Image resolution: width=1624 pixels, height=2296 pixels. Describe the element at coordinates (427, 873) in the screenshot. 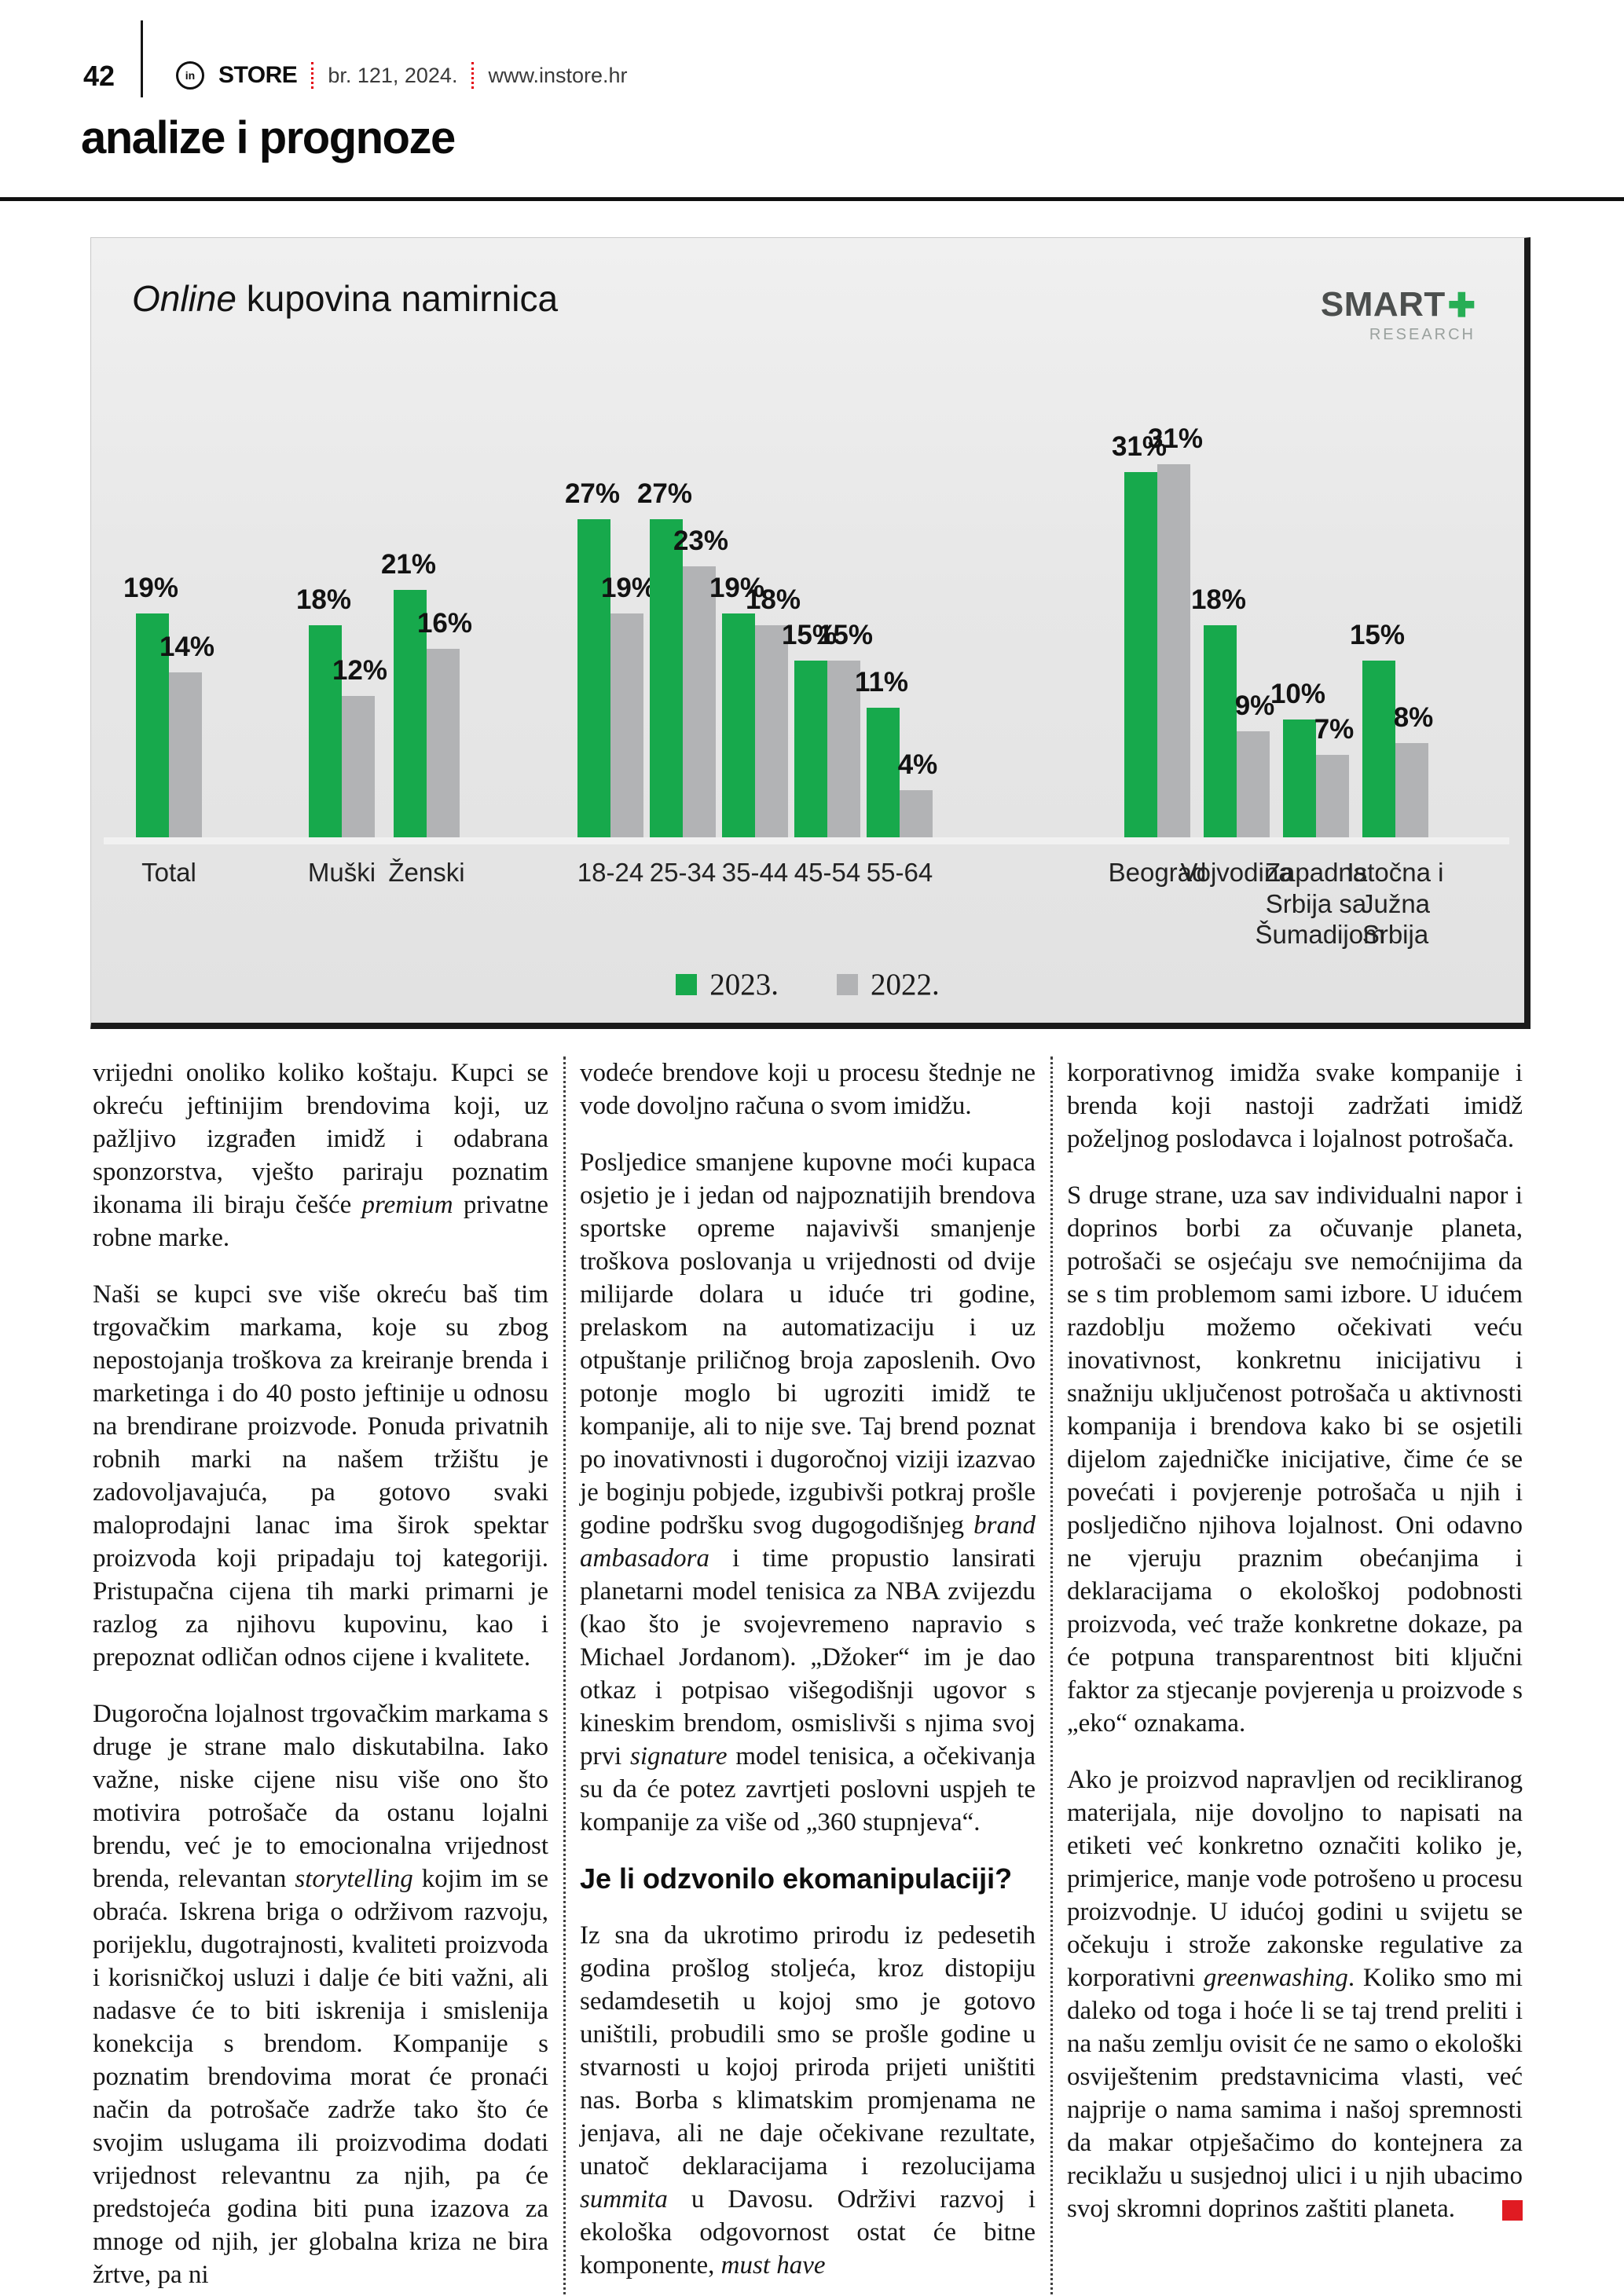

I see `category-label: Ženski` at that location.